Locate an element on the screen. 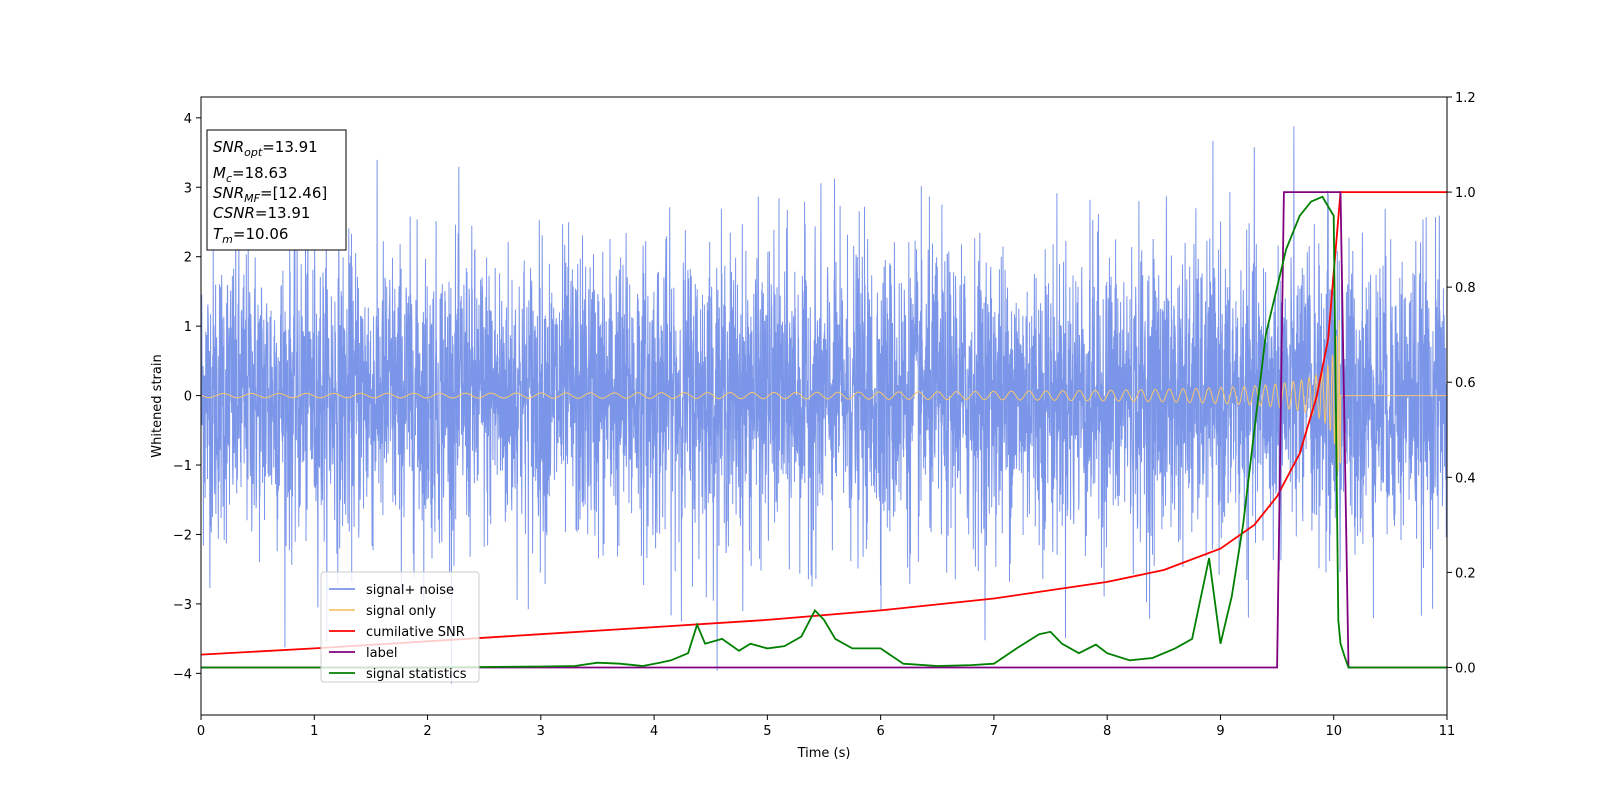 The height and width of the screenshot is (800, 1600). y-right-tick-label: 1.0 is located at coordinates (1465, 193).